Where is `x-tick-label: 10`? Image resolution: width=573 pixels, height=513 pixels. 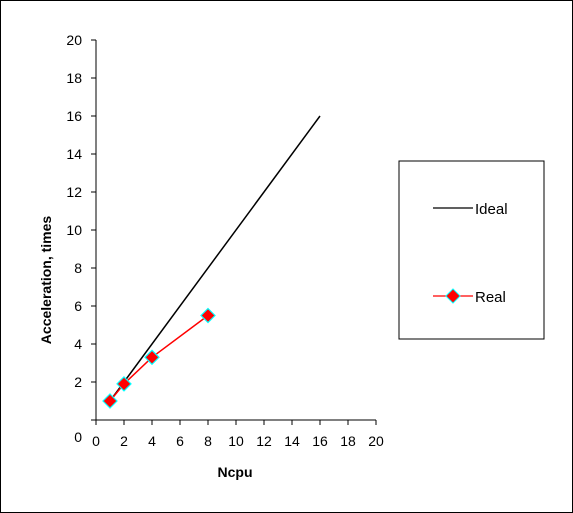 x-tick-label: 10 is located at coordinates (236, 441).